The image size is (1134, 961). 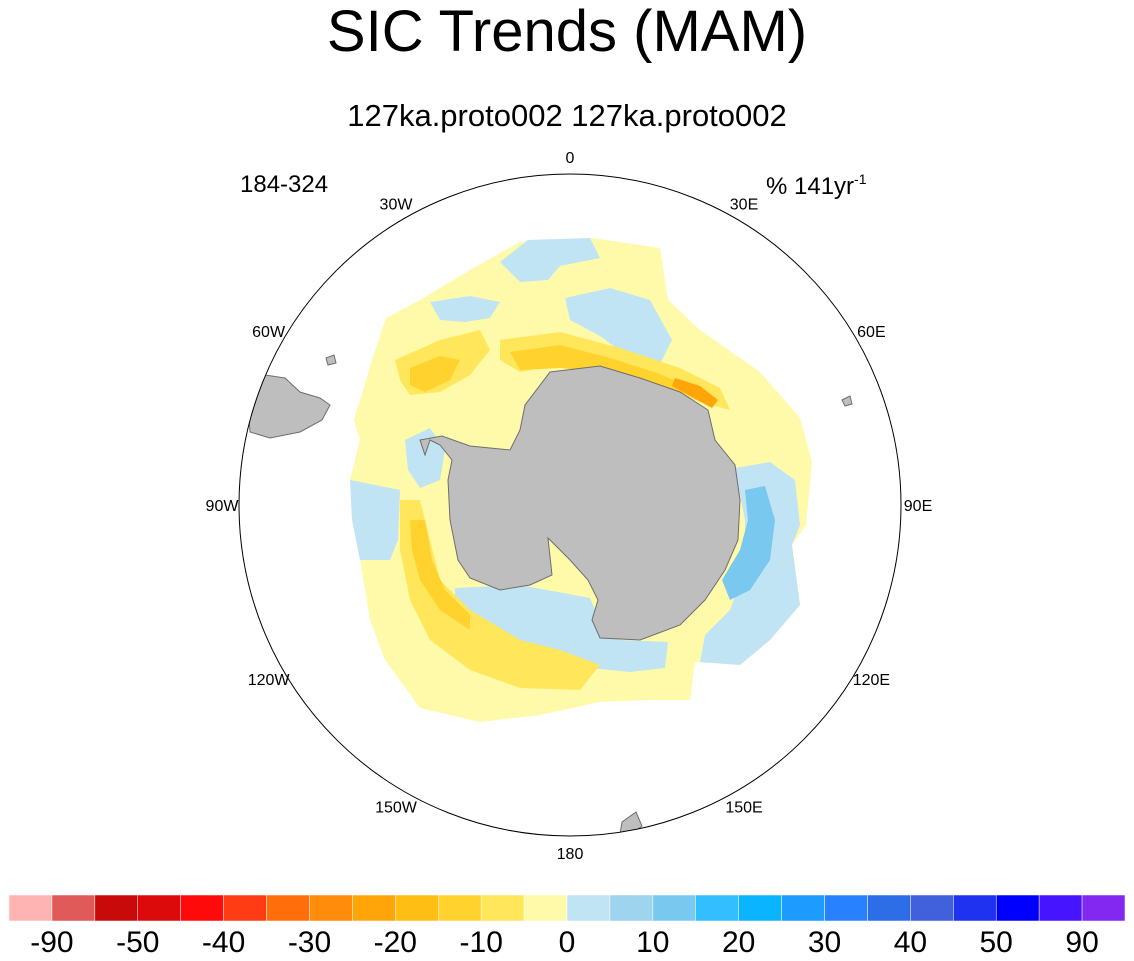 I want to click on colorbar-tick-label: -10, so click(x=481, y=942).